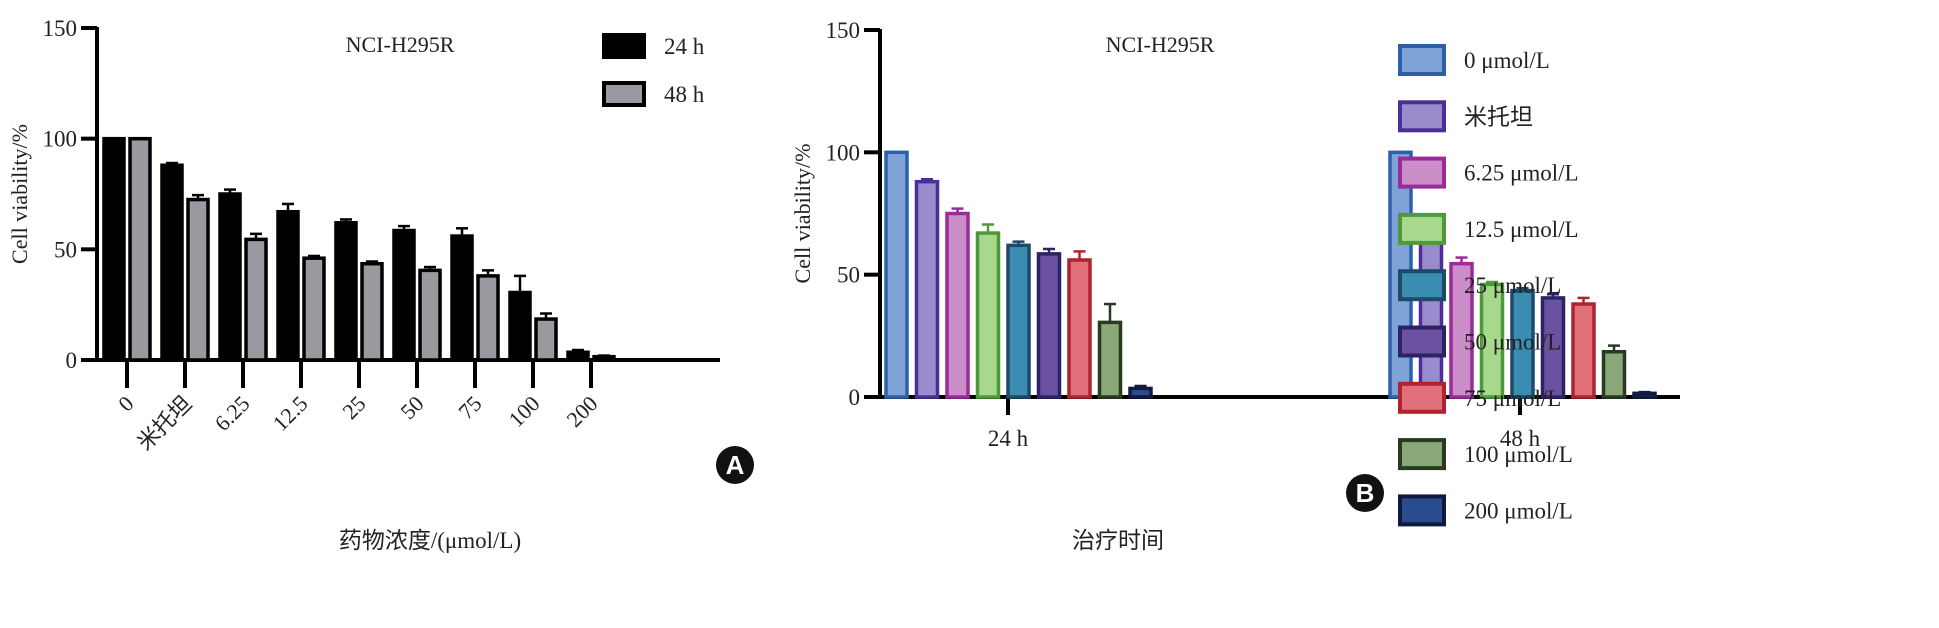 The image size is (1939, 628). What do you see at coordinates (1049, 325) in the screenshot?
I see `panel-b-series-5-bar` at bounding box center [1049, 325].